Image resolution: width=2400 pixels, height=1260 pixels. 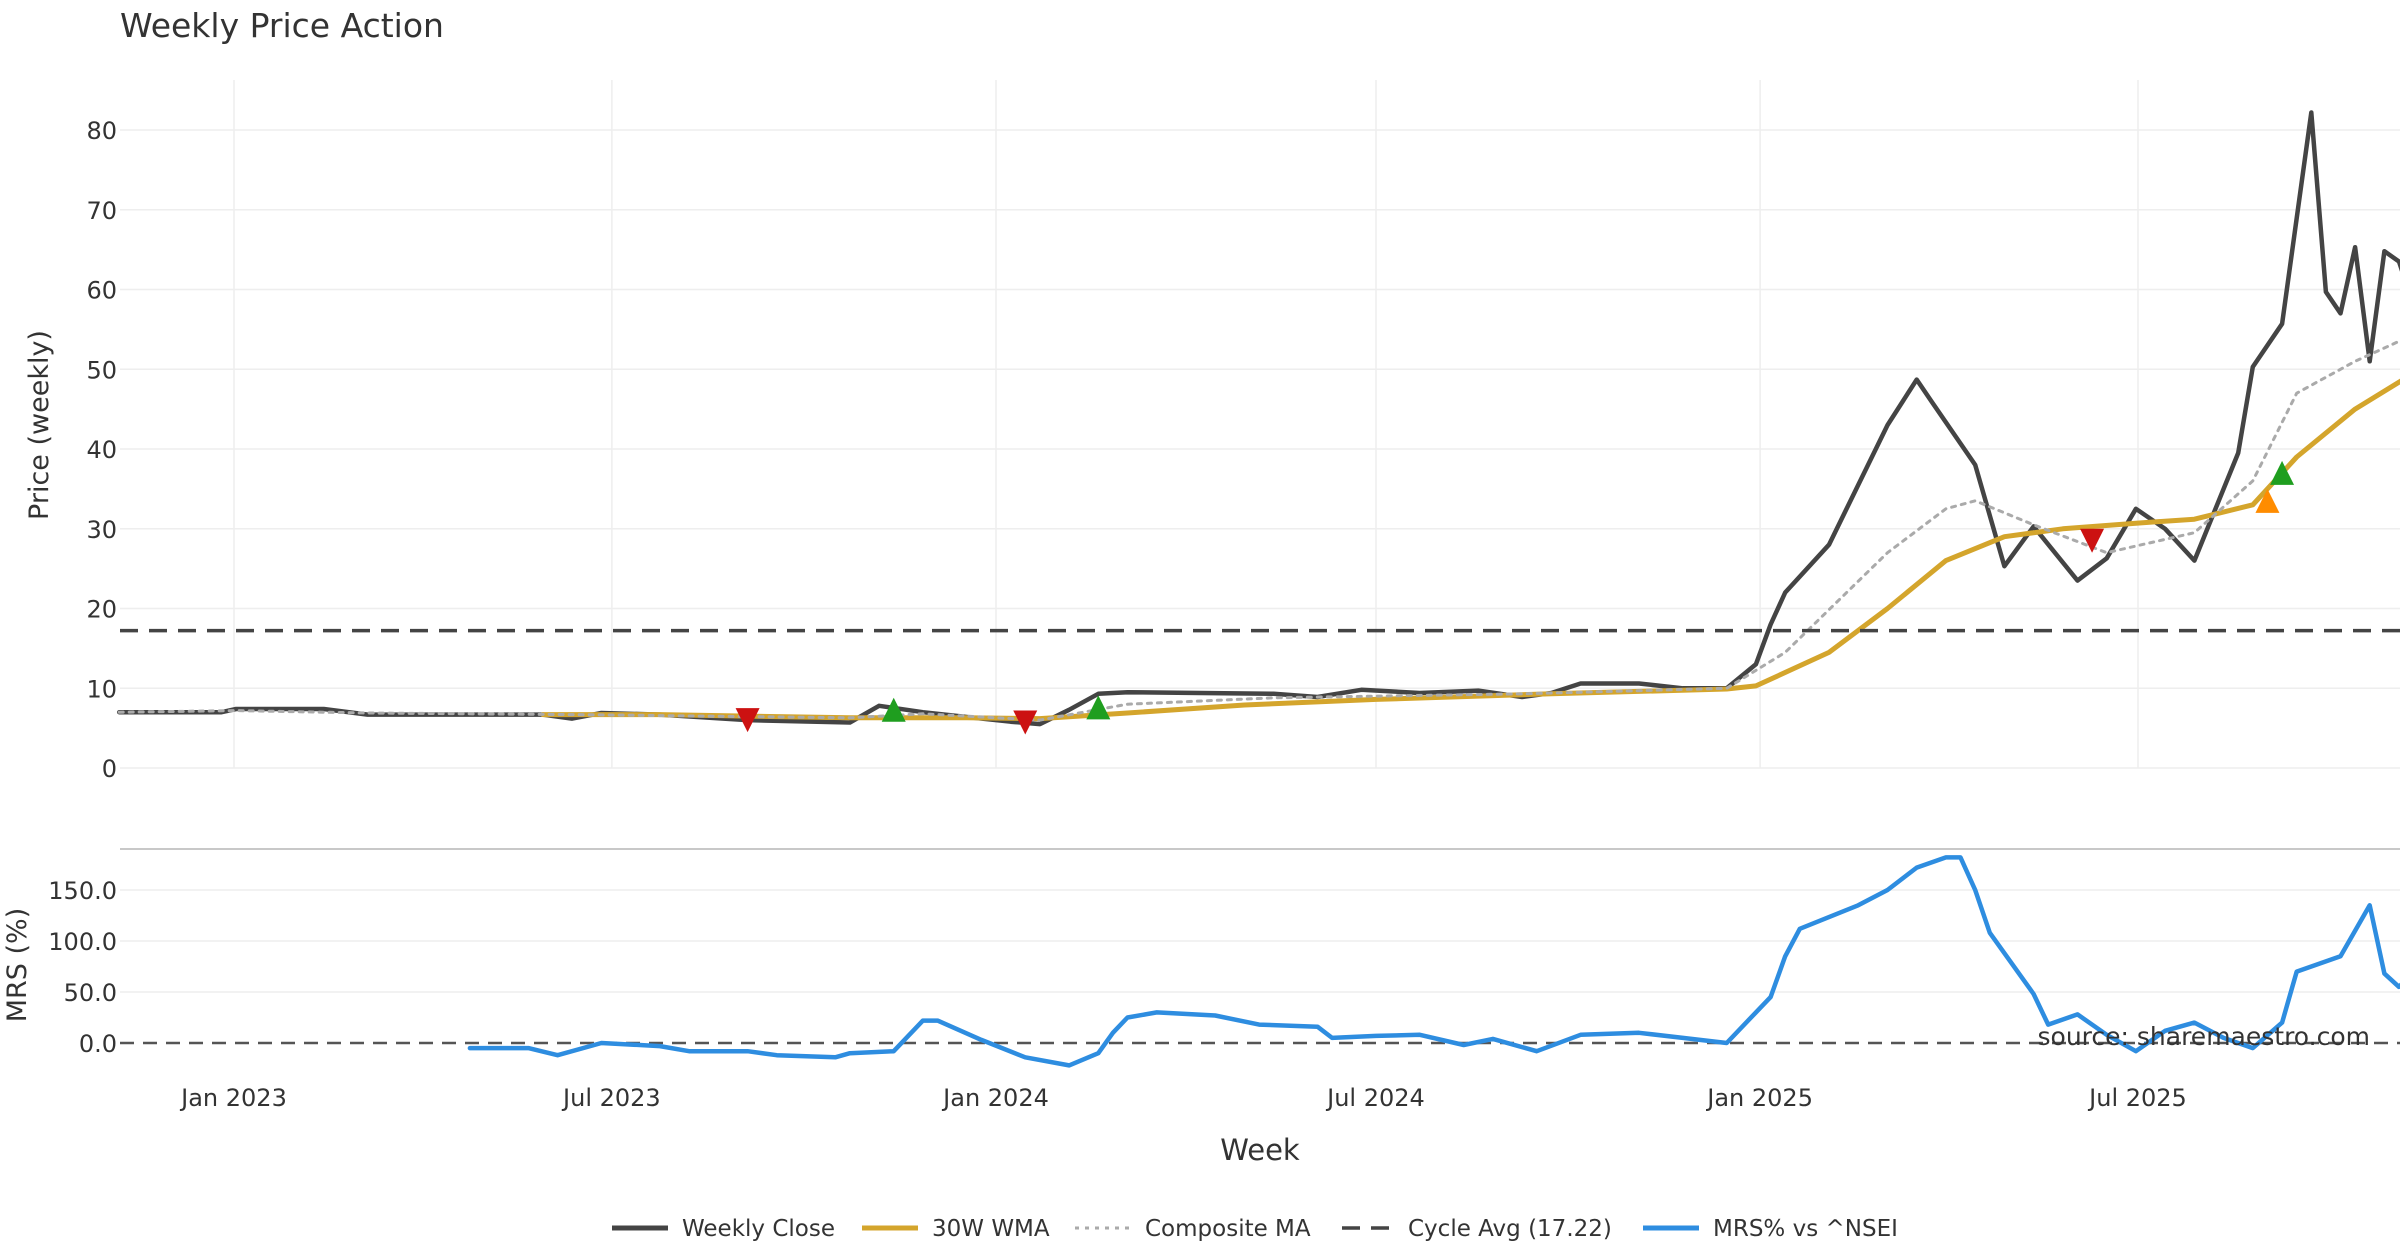 What do you see at coordinates (233, 1098) in the screenshot?
I see `x-tick-label: Jan 2023` at bounding box center [233, 1098].